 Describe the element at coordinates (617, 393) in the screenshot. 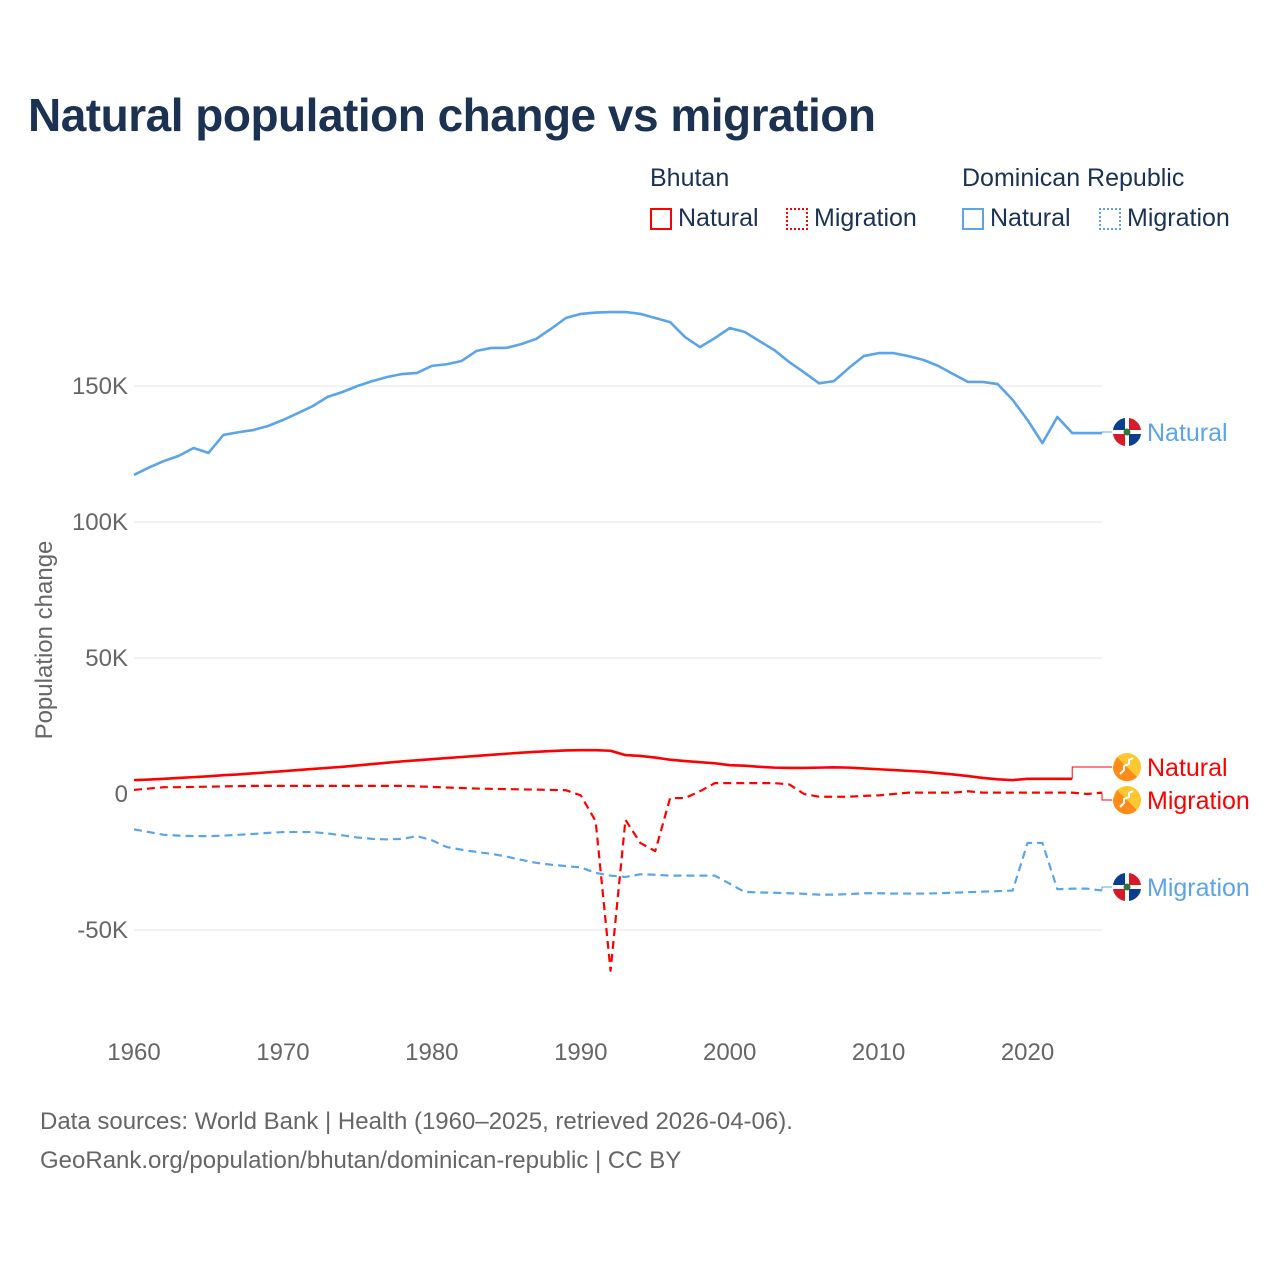

I see `series-line-dominican-republic-natural` at that location.